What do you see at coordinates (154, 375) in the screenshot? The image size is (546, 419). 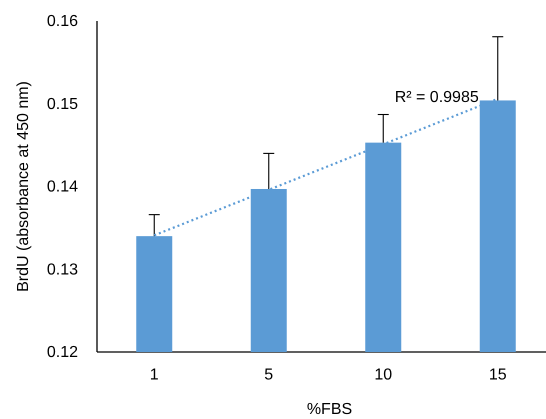 I see `x-tick-label: 1` at bounding box center [154, 375].